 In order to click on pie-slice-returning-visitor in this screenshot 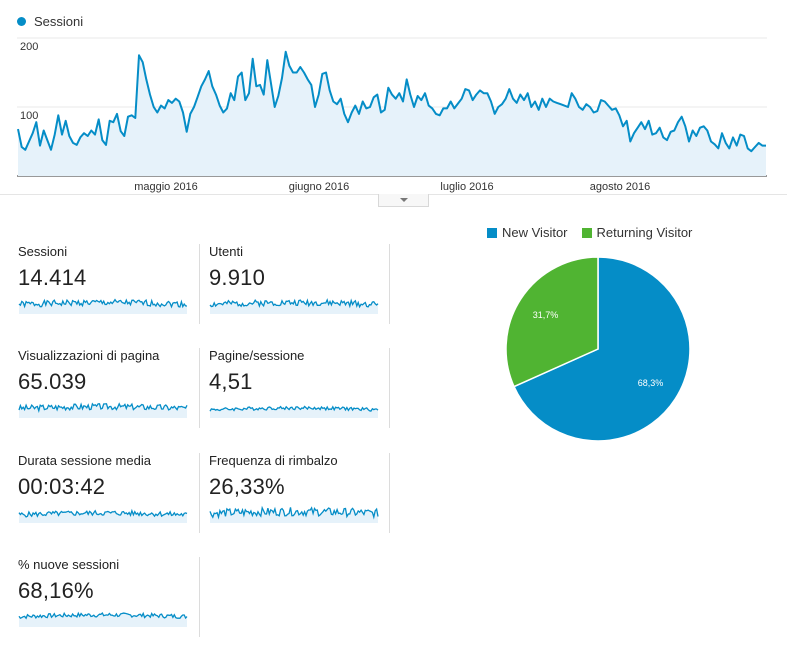, I will do `click(552, 322)`.